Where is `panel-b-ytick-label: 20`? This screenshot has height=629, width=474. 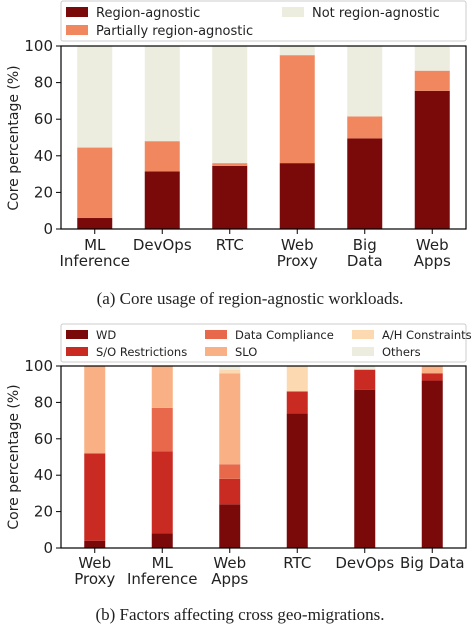
panel-b-ytick-label: 20 is located at coordinates (43, 512).